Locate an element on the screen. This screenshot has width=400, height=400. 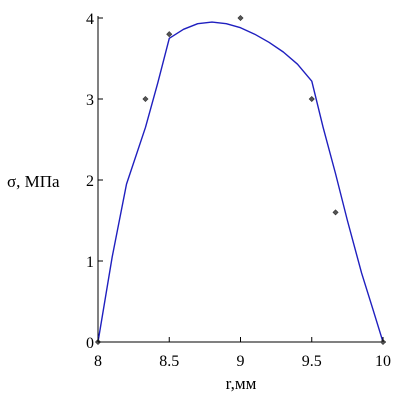
x-tick-label: 9 is located at coordinates (241, 361).